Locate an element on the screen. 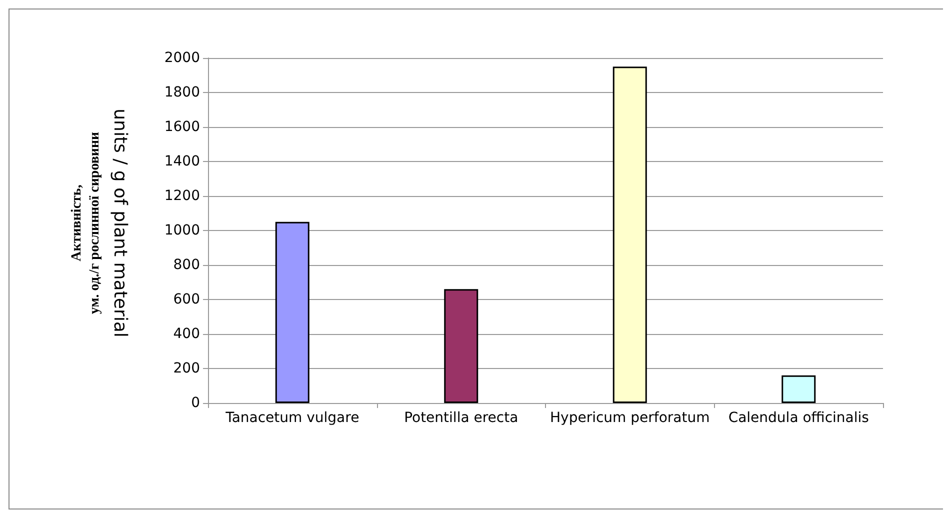  x-tick-label: Tanacetum vulgare is located at coordinates (292, 418).